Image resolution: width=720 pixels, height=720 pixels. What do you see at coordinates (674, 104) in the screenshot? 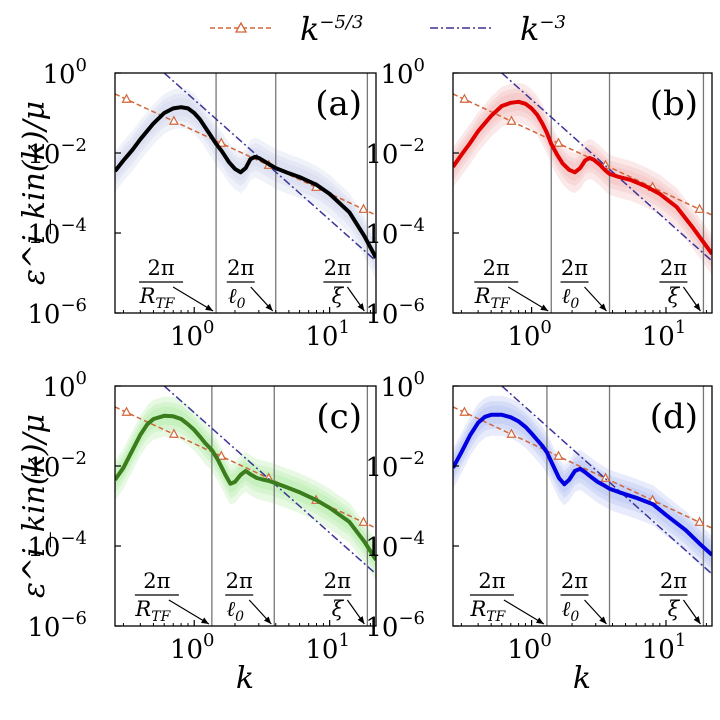
I see `panel-label: (b)` at bounding box center [674, 104].